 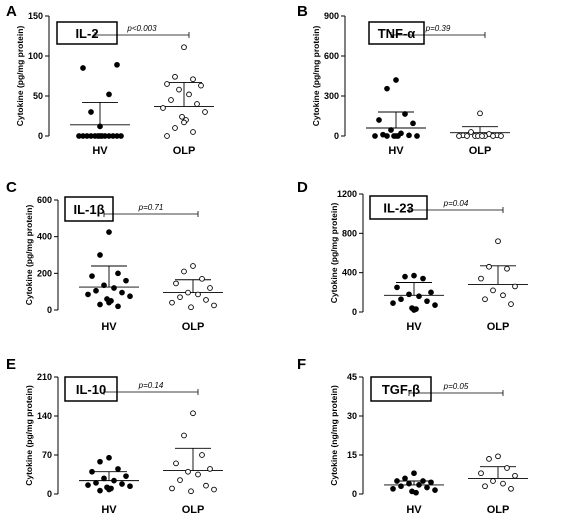 What do you see at coordinates (35, 56) in the screenshot?
I see `y-tick-label: 100` at bounding box center [35, 56].